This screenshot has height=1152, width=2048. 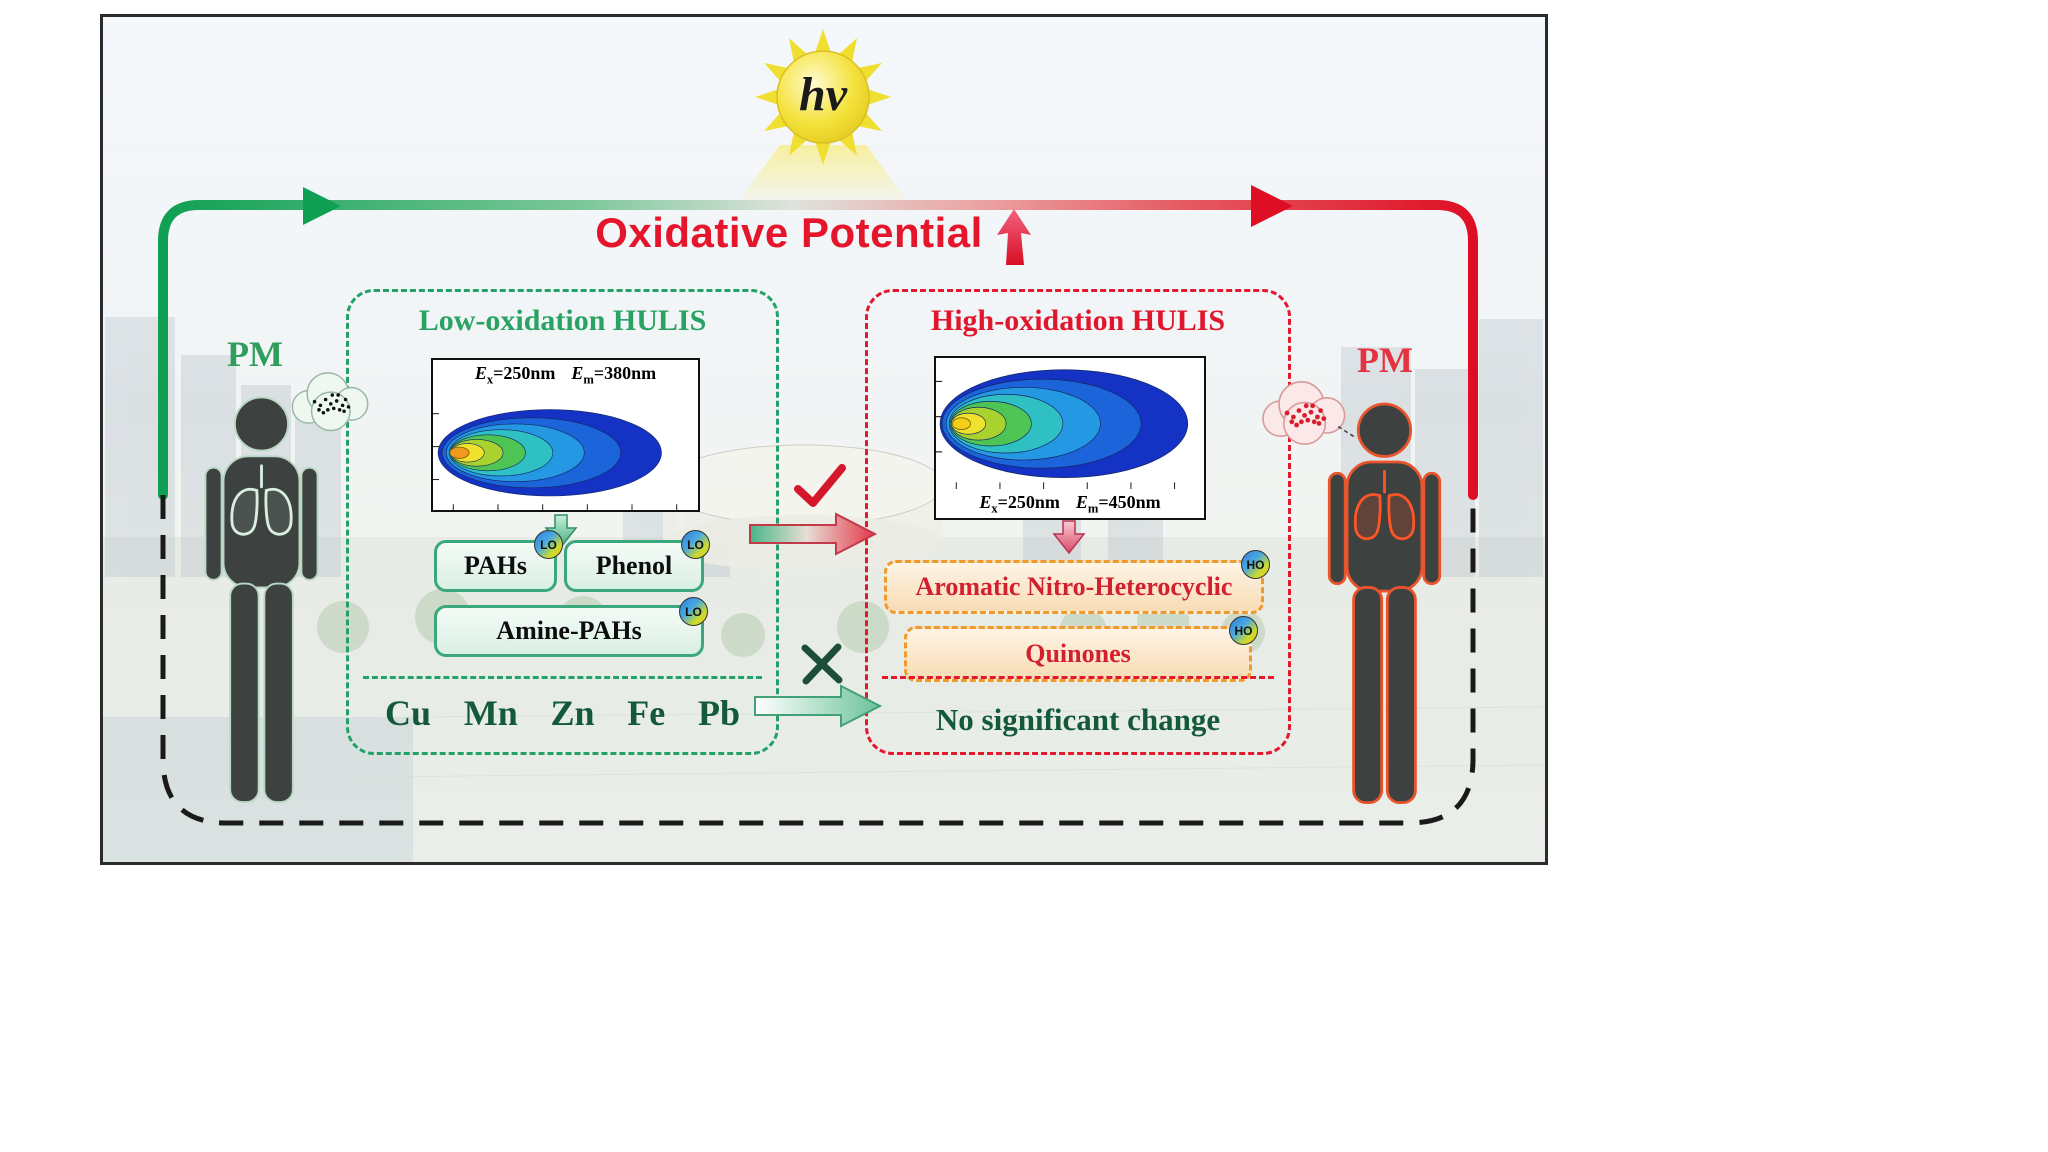 What do you see at coordinates (634, 565) in the screenshot?
I see `compound-label: Phenol` at bounding box center [634, 565].